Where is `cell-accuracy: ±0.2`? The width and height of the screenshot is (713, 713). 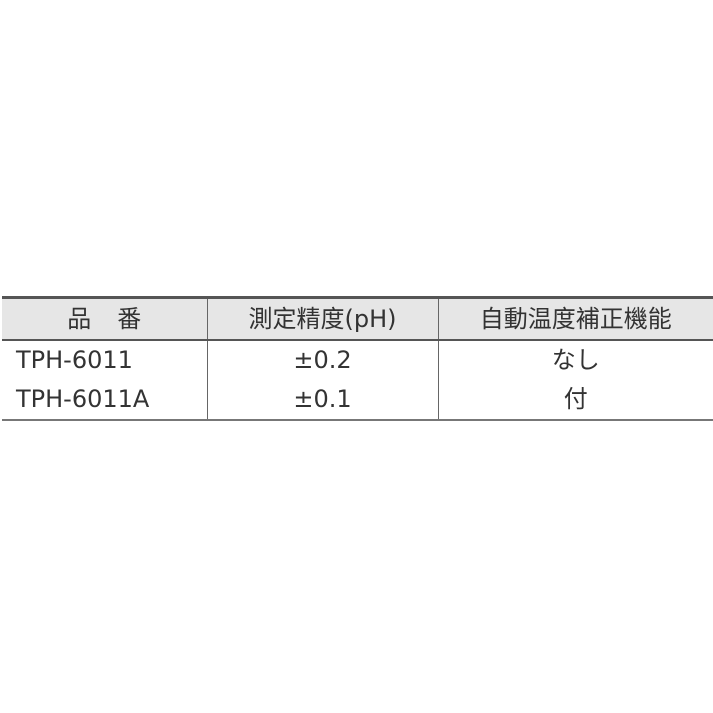 cell-accuracy: ±0.2 is located at coordinates (322, 359).